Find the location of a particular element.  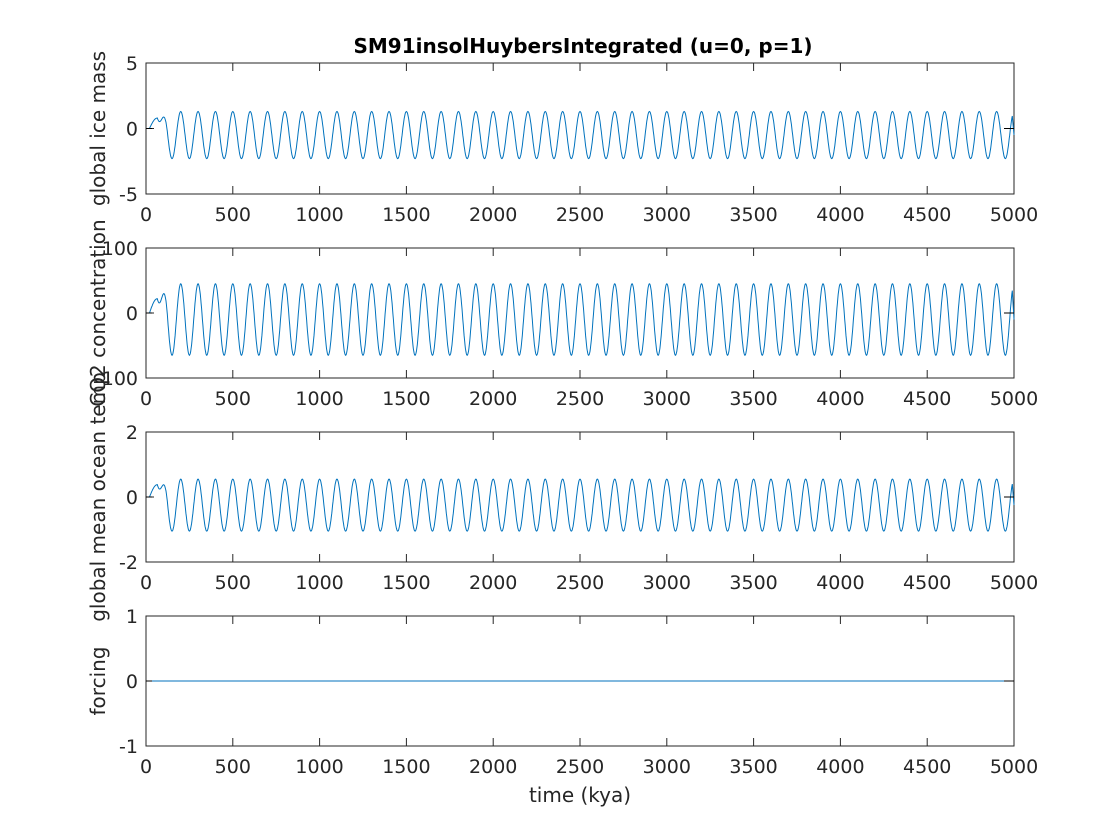

y-tick-label: -5 is located at coordinates (128, 195).